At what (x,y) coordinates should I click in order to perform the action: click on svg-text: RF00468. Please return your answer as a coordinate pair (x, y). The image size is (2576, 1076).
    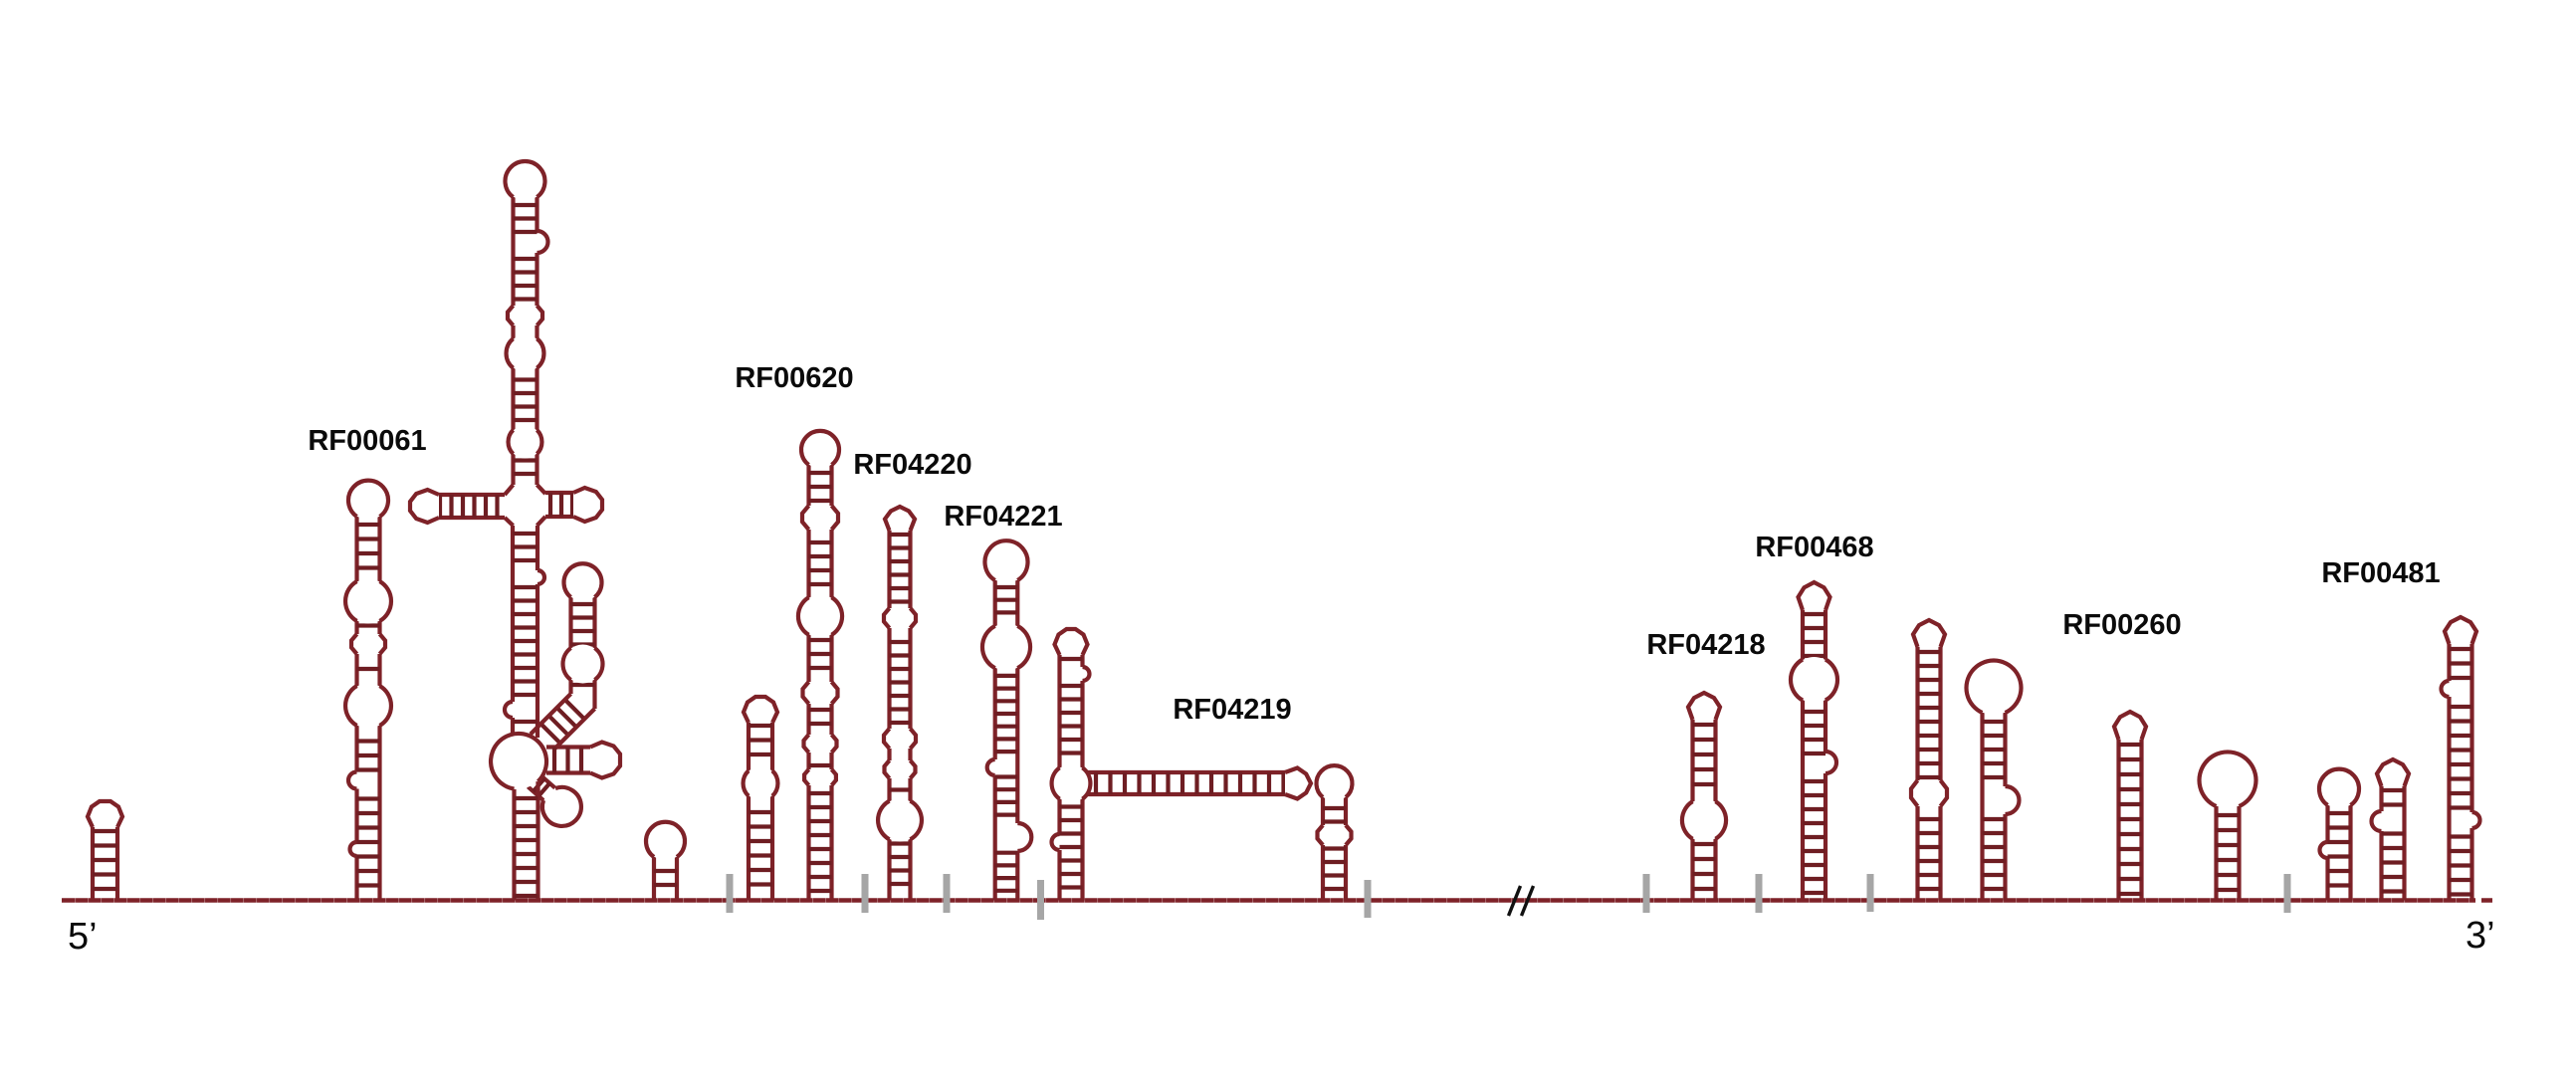
    Looking at the image, I should click on (1814, 548).